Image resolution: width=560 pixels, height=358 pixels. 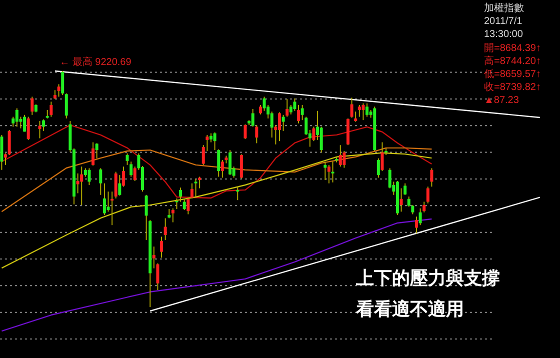 I want to click on text: 高=8744.20↑, so click(x=512, y=61).